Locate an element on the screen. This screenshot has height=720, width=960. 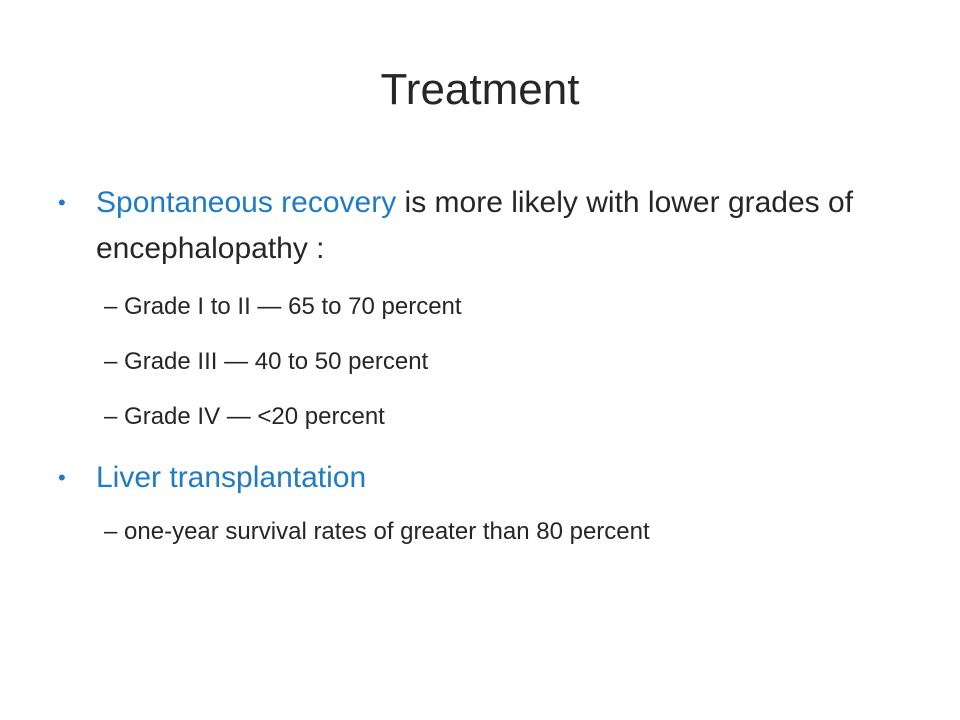
sub-bullet-text: Grade III — 40 to 50 percent is located at coordinates (276, 361).